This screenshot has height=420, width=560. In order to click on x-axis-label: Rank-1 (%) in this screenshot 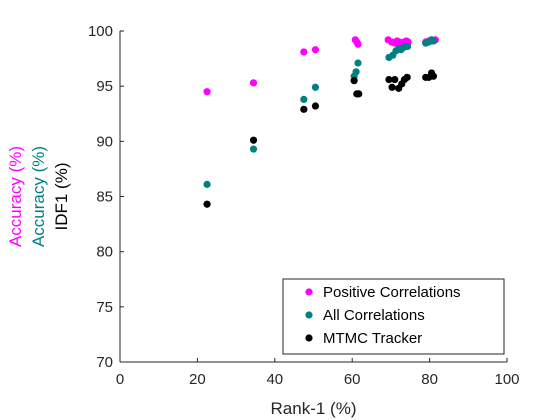, I will do `click(314, 408)`.